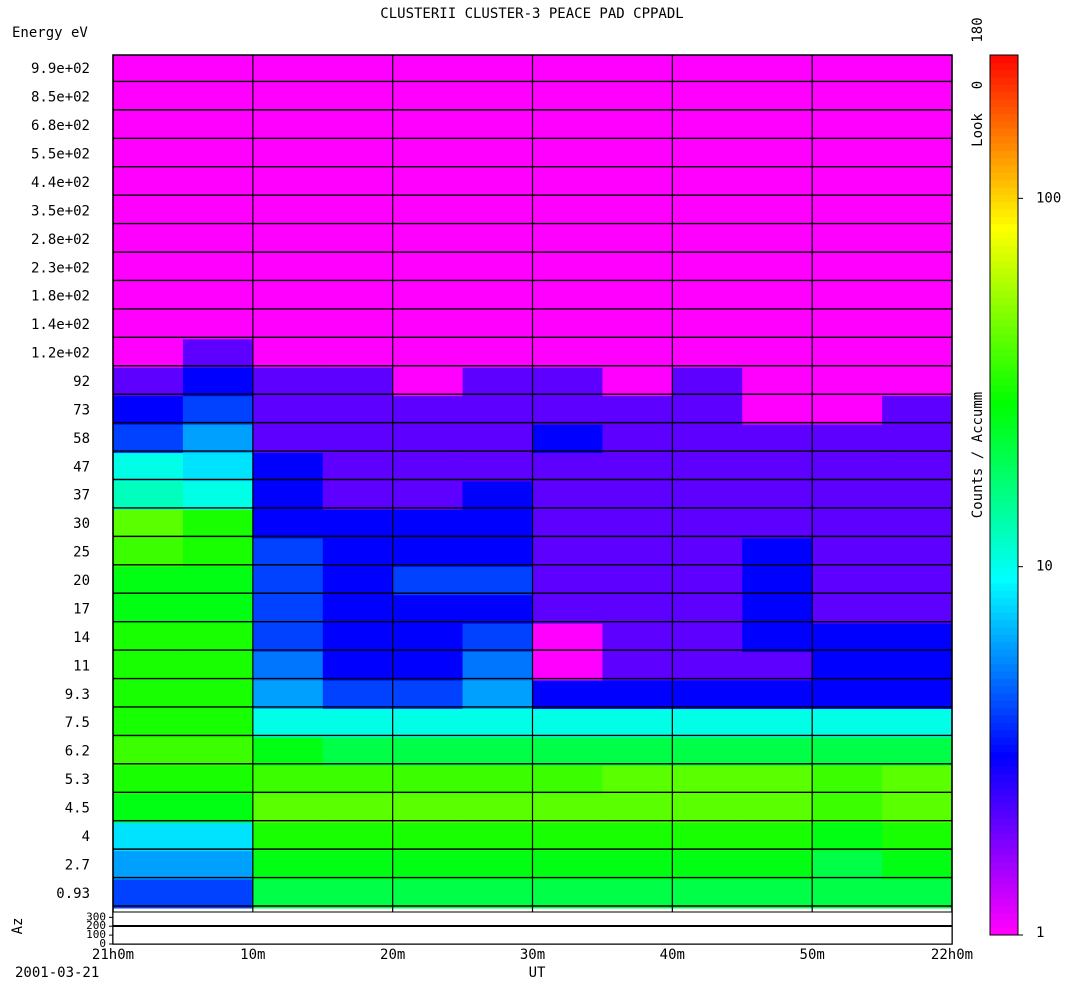  What do you see at coordinates (672, 955) in the screenshot?
I see `x-tick-label: 40m` at bounding box center [672, 955].